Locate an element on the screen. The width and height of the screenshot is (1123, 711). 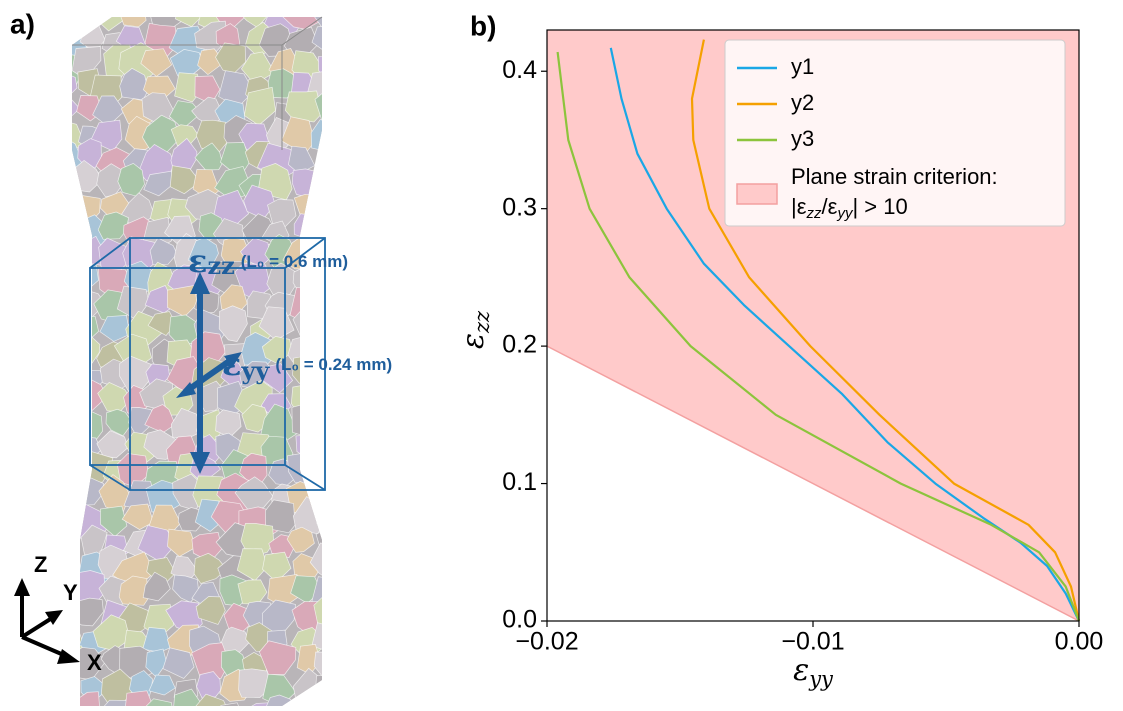
condition-part: /ε is located at coordinates (830, 206).